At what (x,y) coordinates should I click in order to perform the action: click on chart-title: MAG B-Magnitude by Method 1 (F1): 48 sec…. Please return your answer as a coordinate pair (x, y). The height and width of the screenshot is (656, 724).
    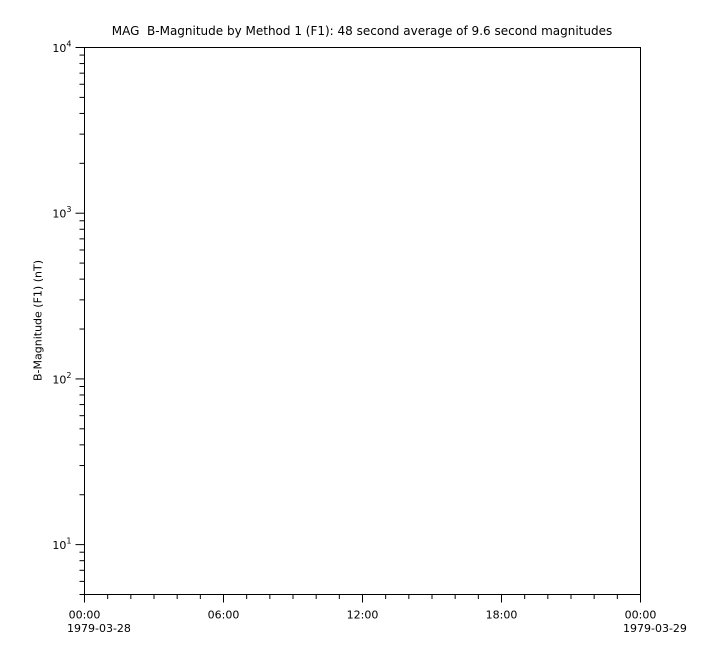
    Looking at the image, I should click on (362, 31).